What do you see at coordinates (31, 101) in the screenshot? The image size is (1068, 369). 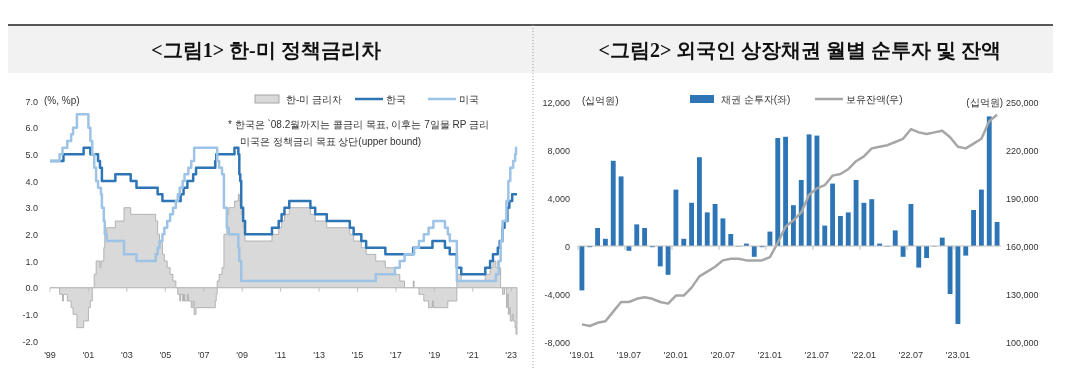 I see `y-tick-label: 7.0` at bounding box center [31, 101].